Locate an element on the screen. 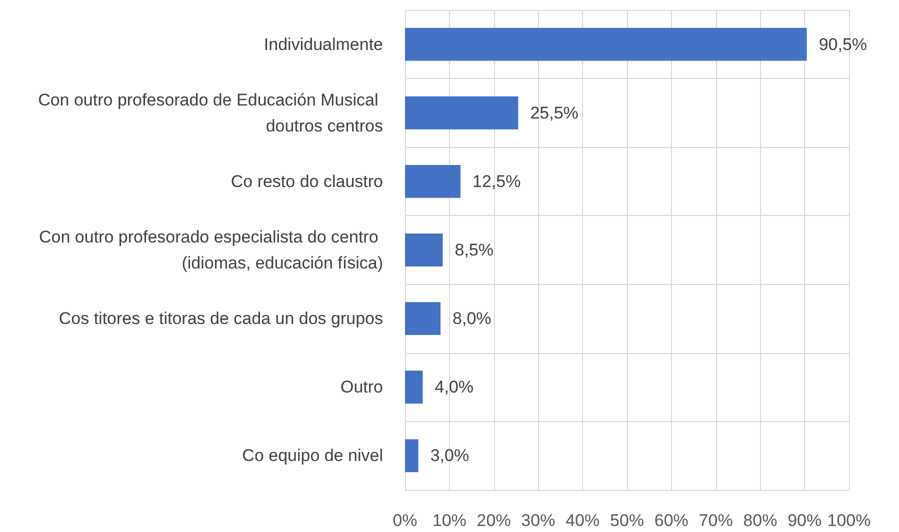 This screenshot has width=899, height=532. y-tick-label: Outro is located at coordinates (361, 387).